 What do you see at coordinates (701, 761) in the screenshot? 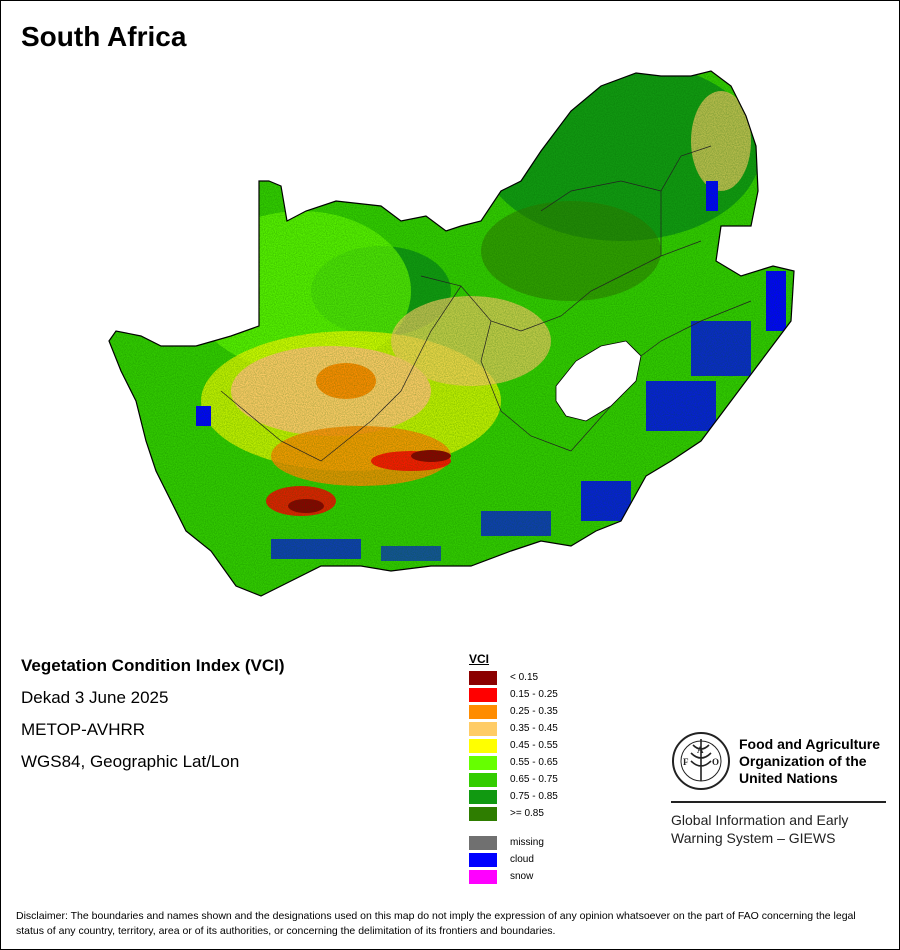
I see `fao-logo-icon: F A O` at bounding box center [701, 761].